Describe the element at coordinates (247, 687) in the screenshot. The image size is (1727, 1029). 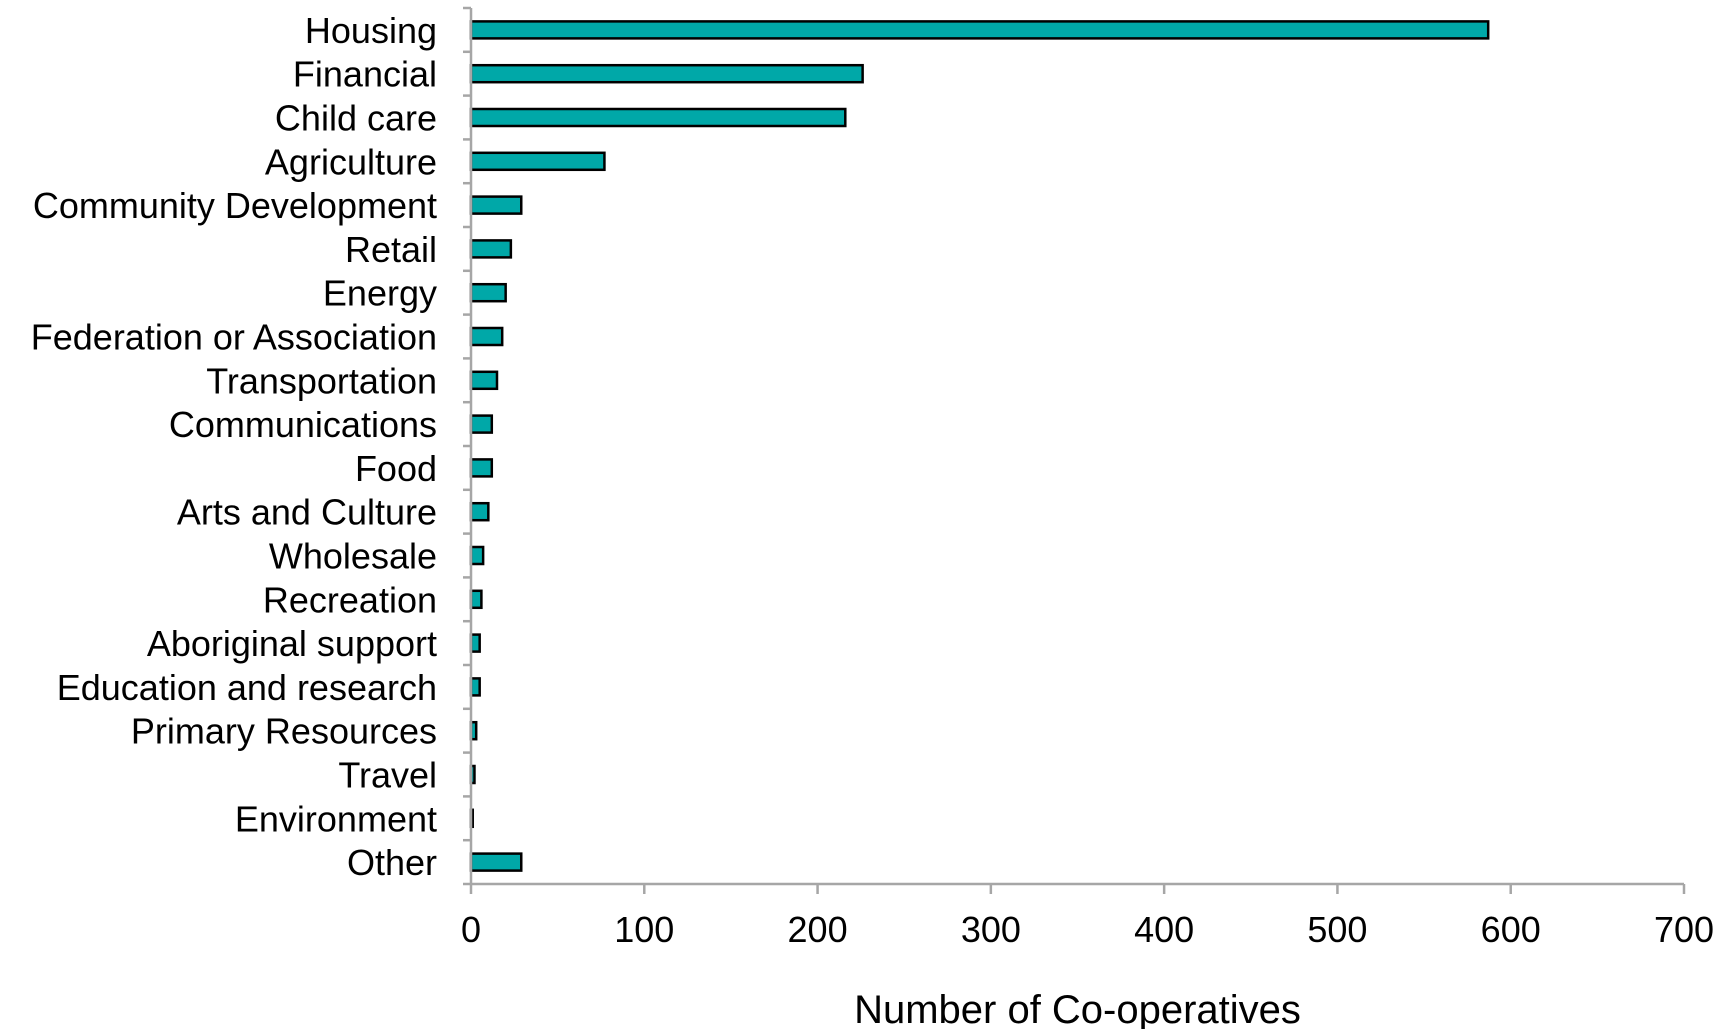
I see `category-label: Education and research` at that location.